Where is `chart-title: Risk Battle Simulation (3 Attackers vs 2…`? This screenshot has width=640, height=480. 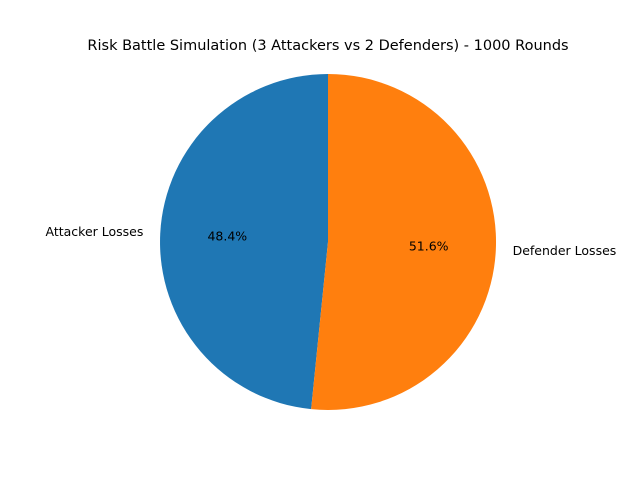
chart-title: Risk Battle Simulation (3 Attackers vs 2… is located at coordinates (327, 46).